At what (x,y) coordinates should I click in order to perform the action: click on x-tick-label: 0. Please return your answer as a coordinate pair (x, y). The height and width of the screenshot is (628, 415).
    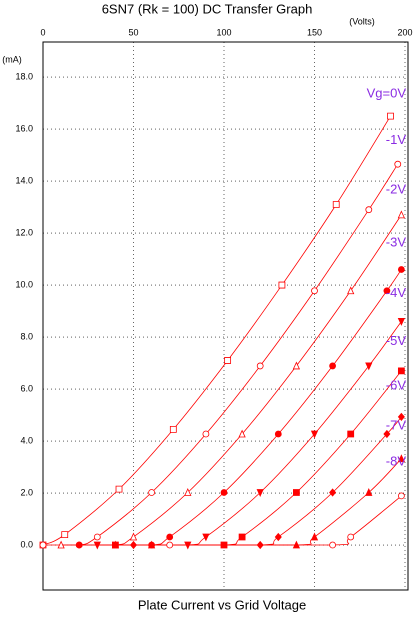
    Looking at the image, I should click on (42, 32).